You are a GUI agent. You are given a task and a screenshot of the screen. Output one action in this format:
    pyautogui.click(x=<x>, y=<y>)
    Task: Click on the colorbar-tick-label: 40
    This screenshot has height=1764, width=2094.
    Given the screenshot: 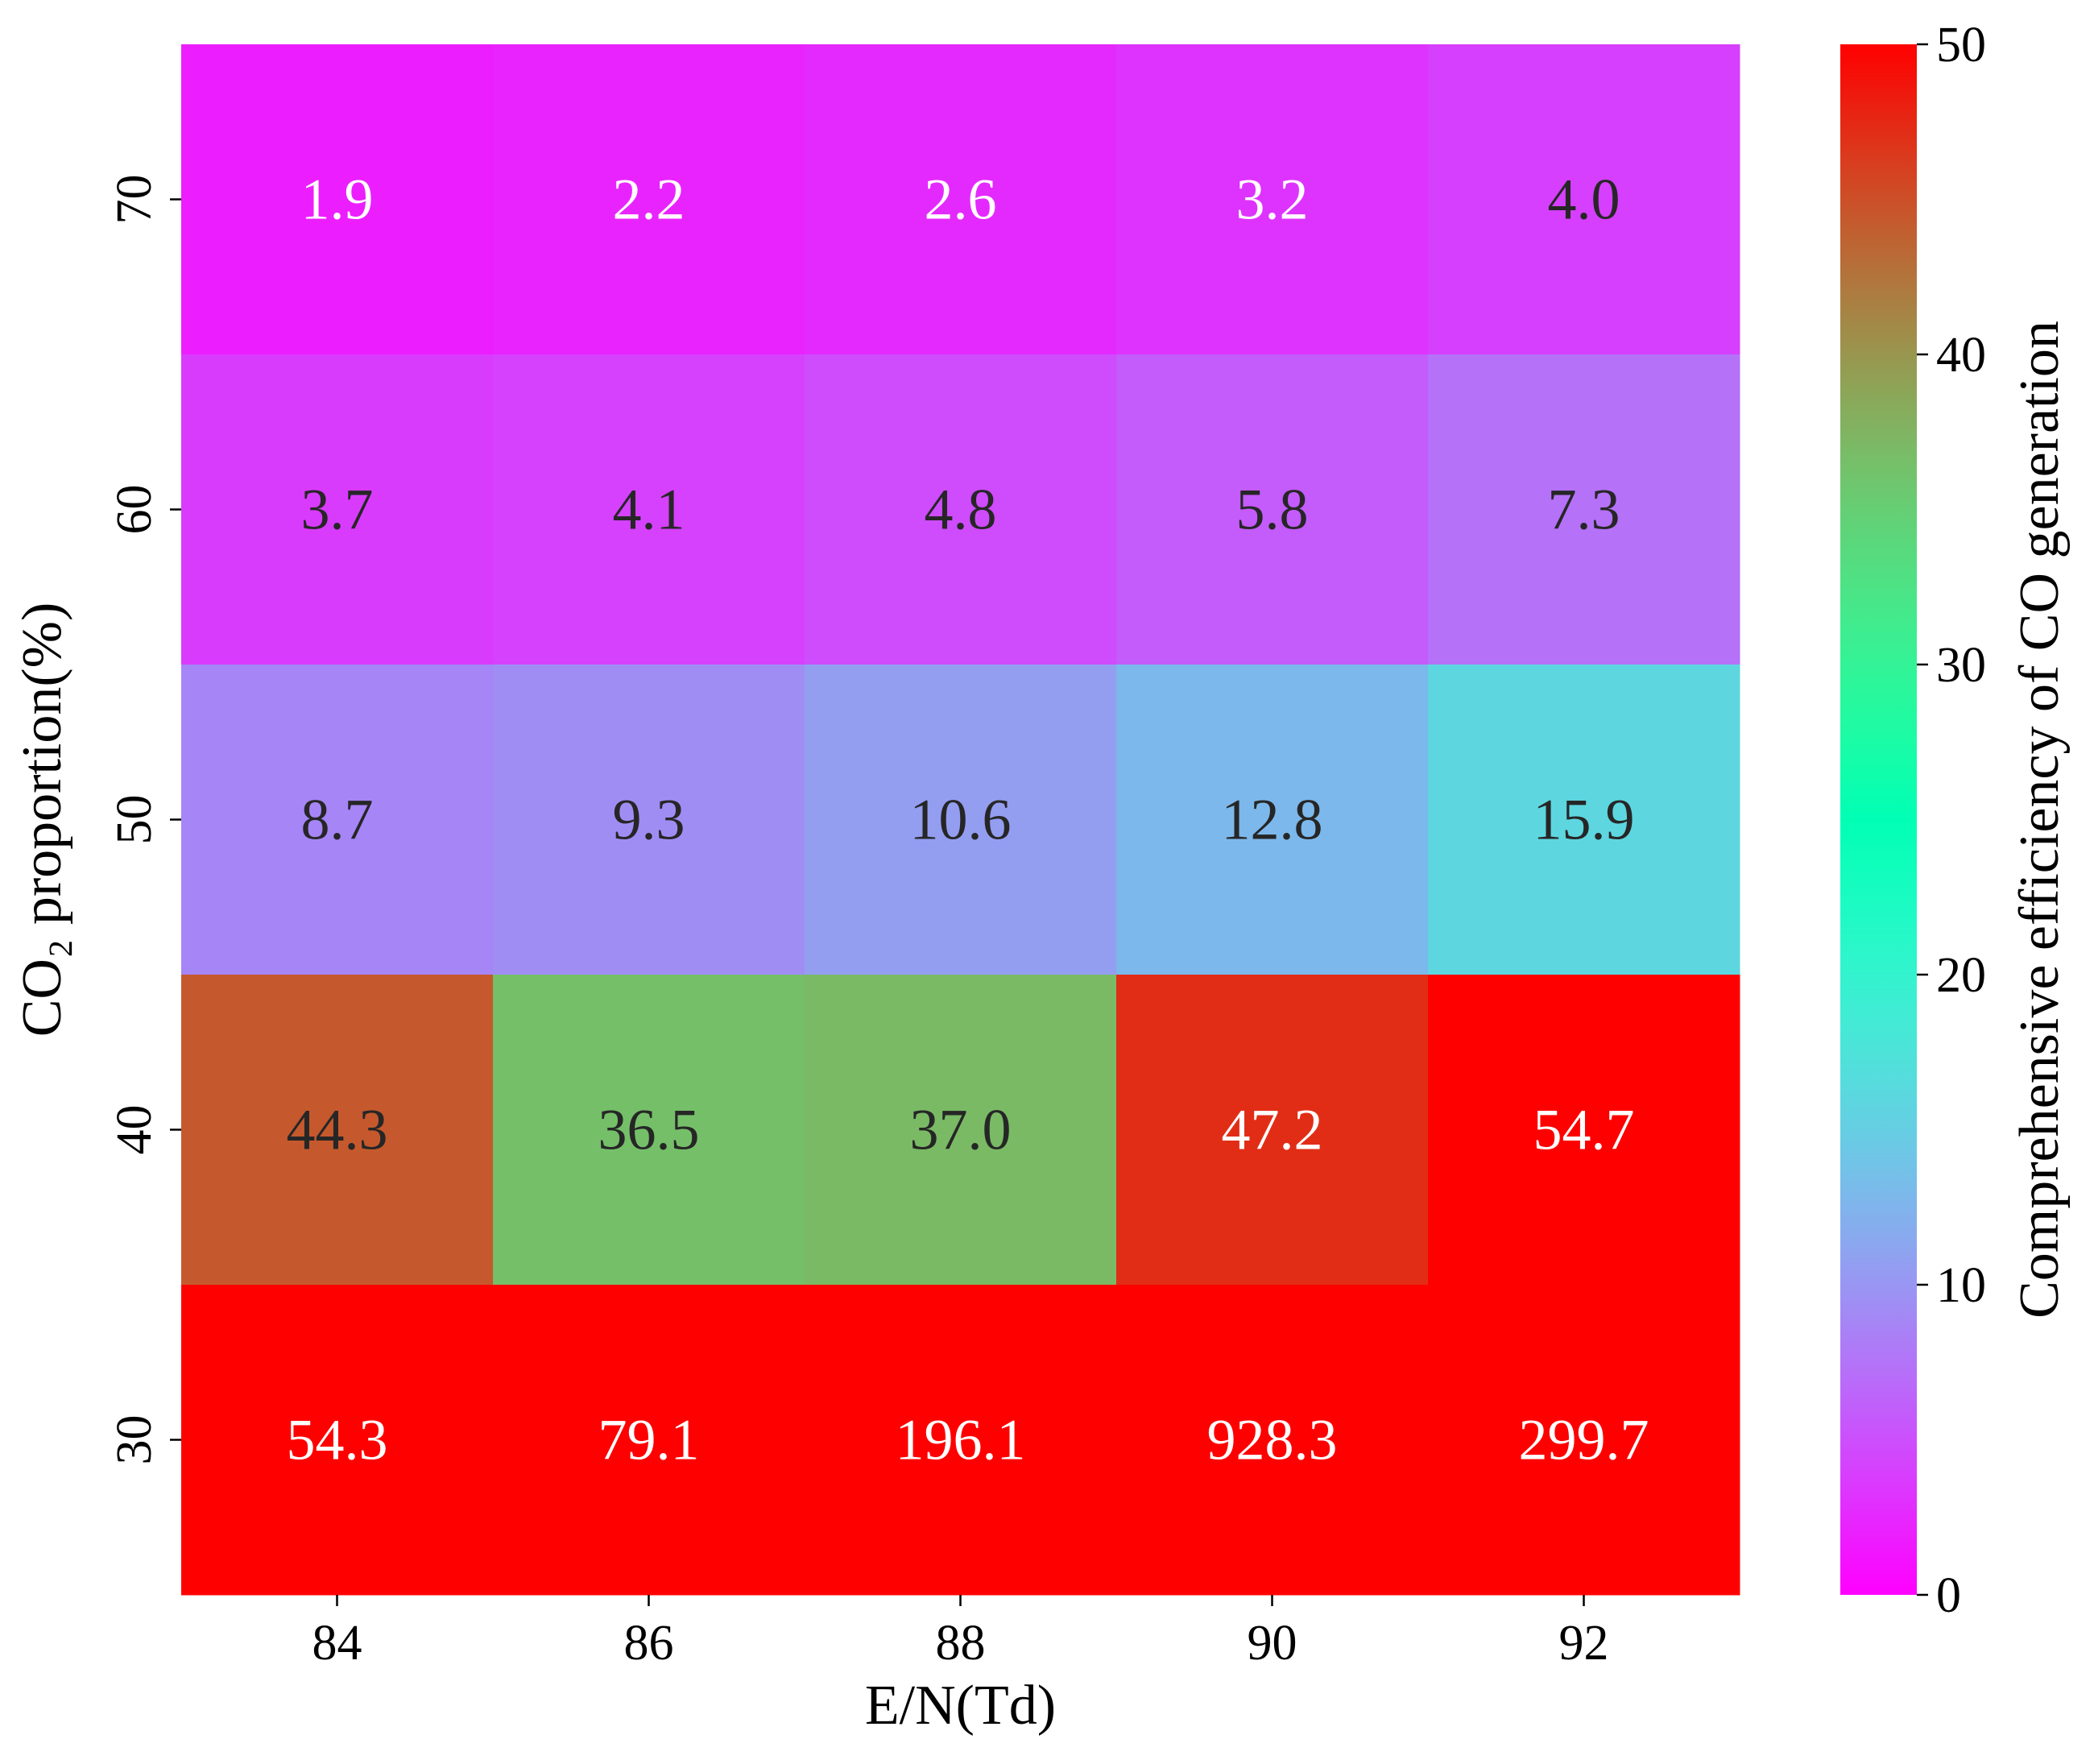 What is the action you would take?
    pyautogui.click(x=1961, y=355)
    